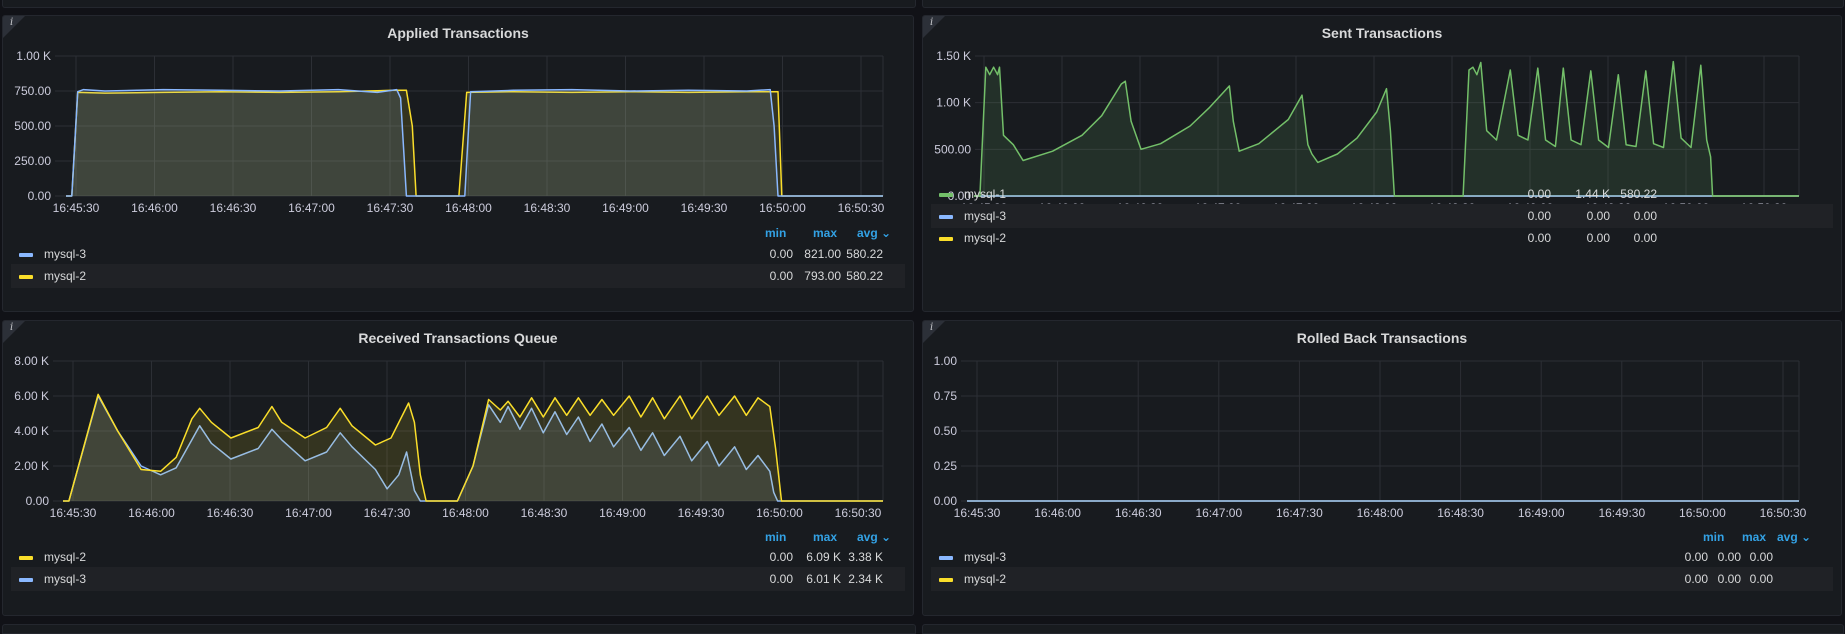  Describe the element at coordinates (1383, 629) in the screenshot. I see `panel-below-right` at that location.